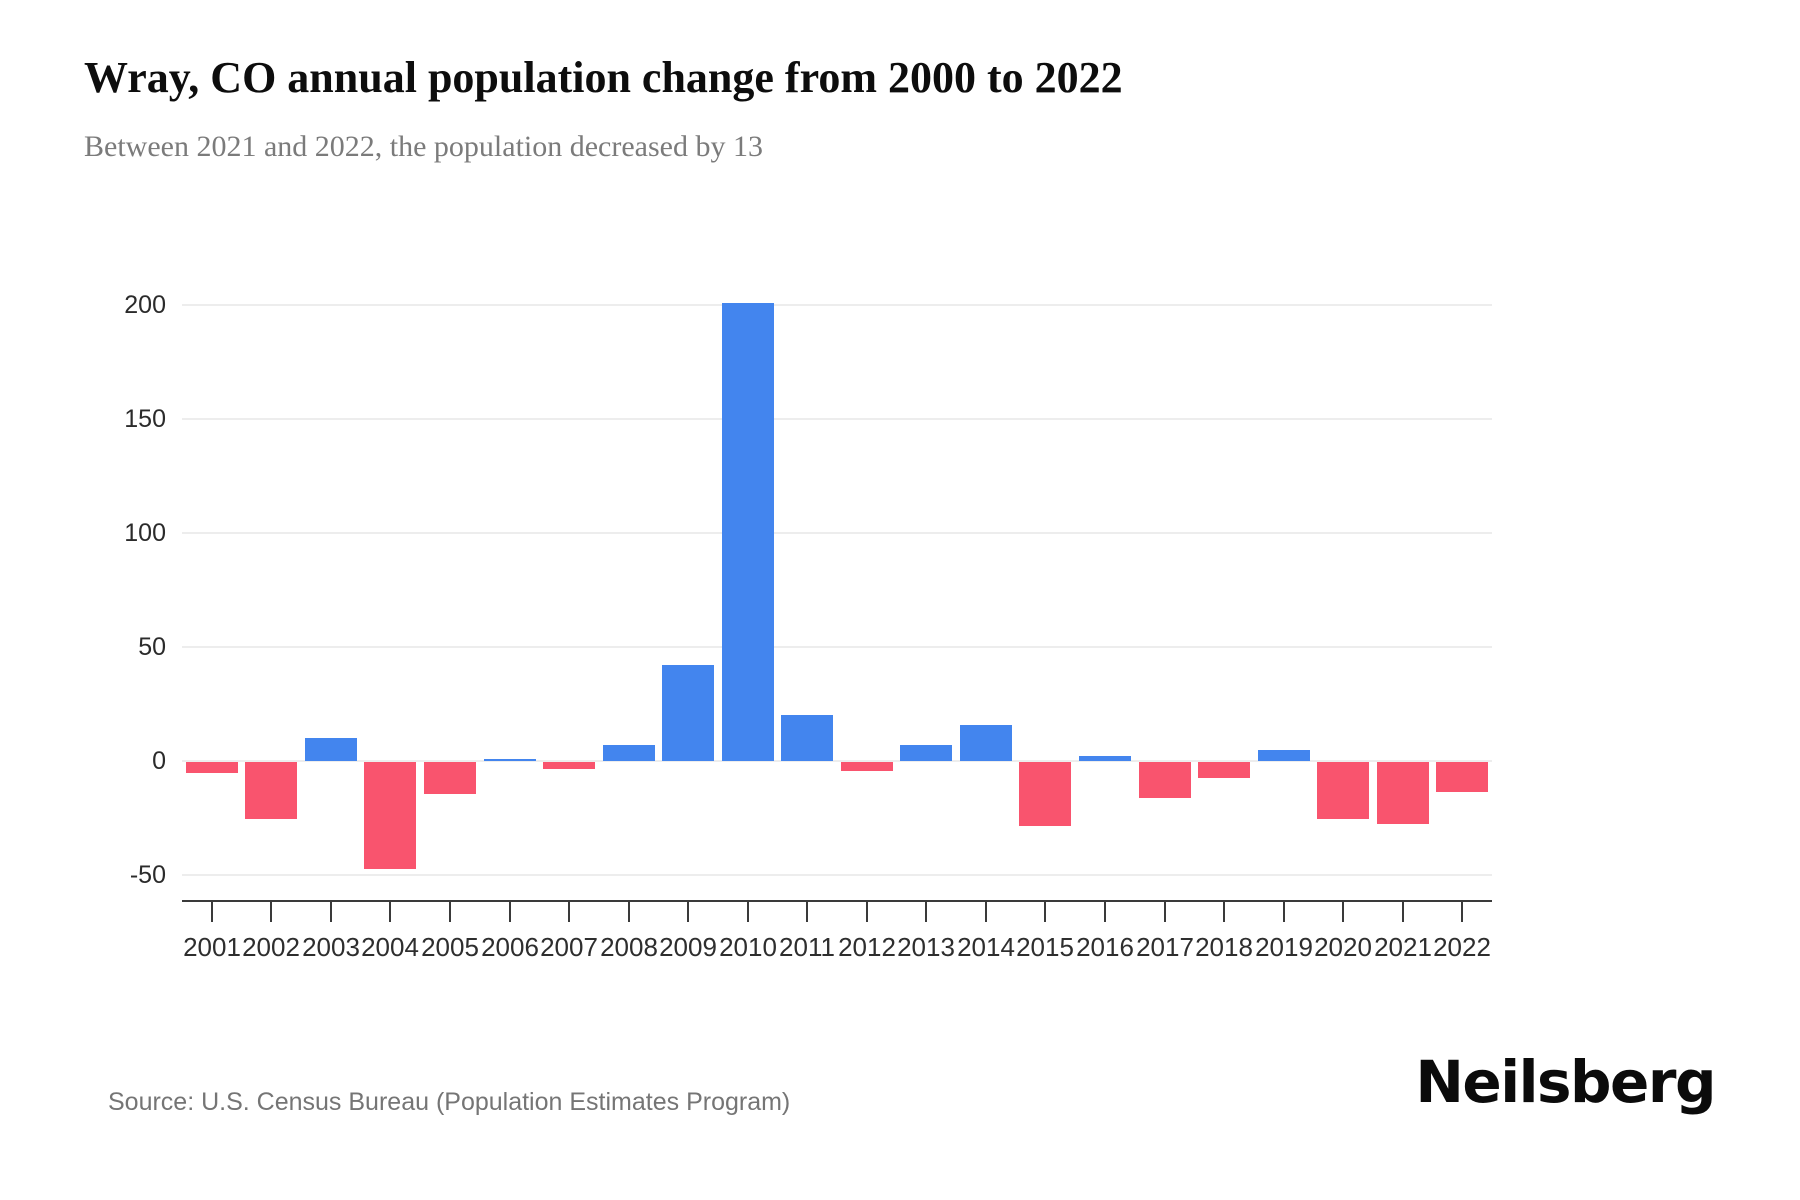  I want to click on x-year-label-2013: 2013, so click(926, 947).